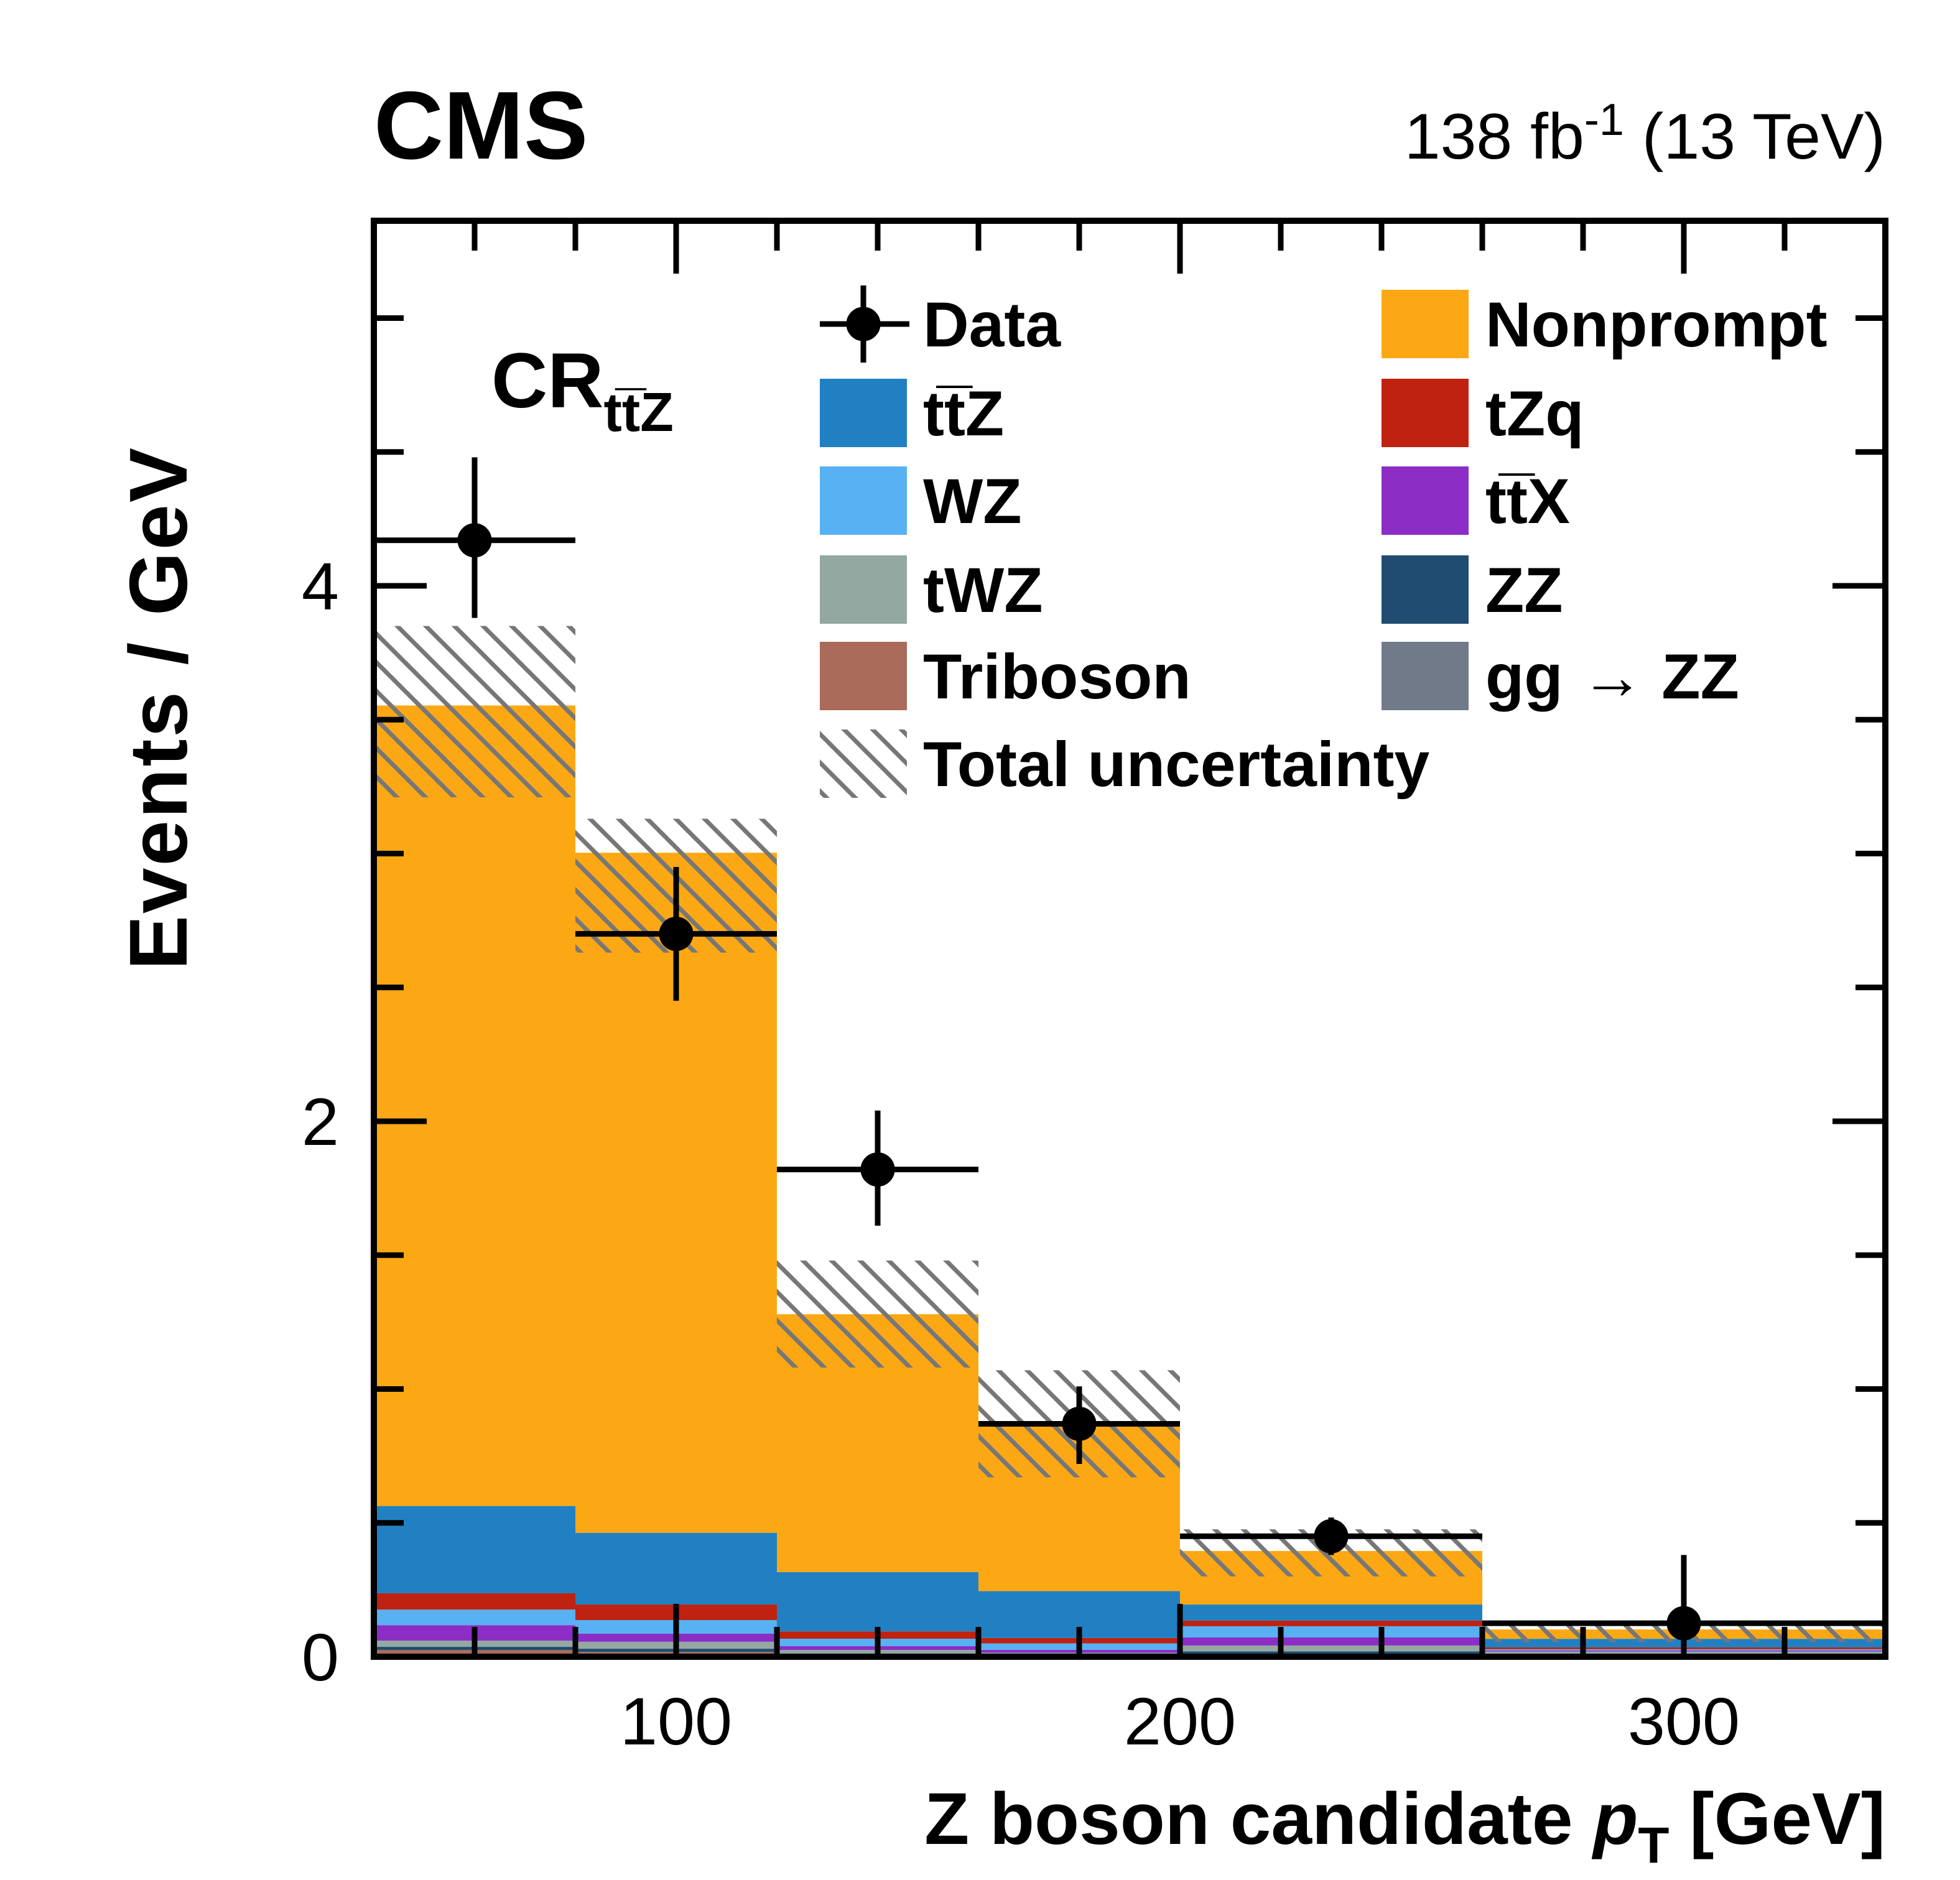  I want to click on legend-swatch-ggZZ, so click(1425, 676).